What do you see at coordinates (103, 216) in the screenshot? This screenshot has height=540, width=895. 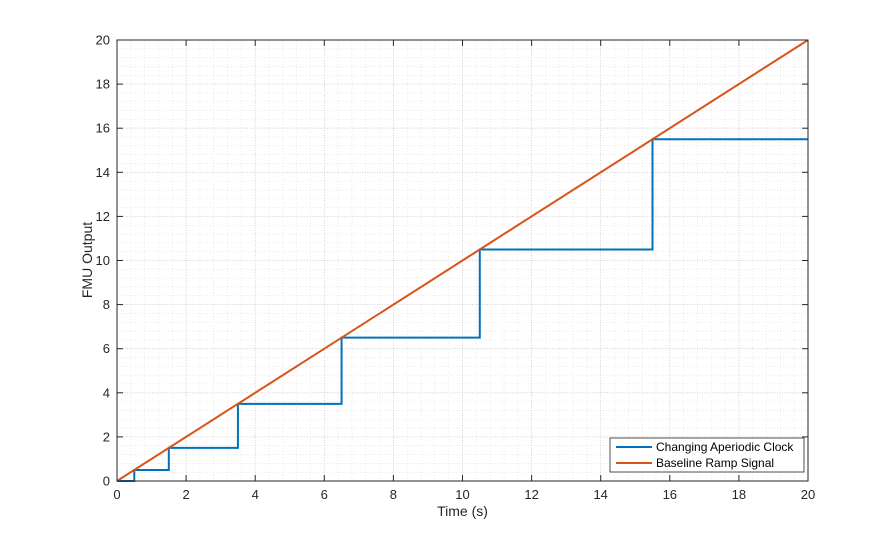 I see `y-tick-label: 12` at bounding box center [103, 216].